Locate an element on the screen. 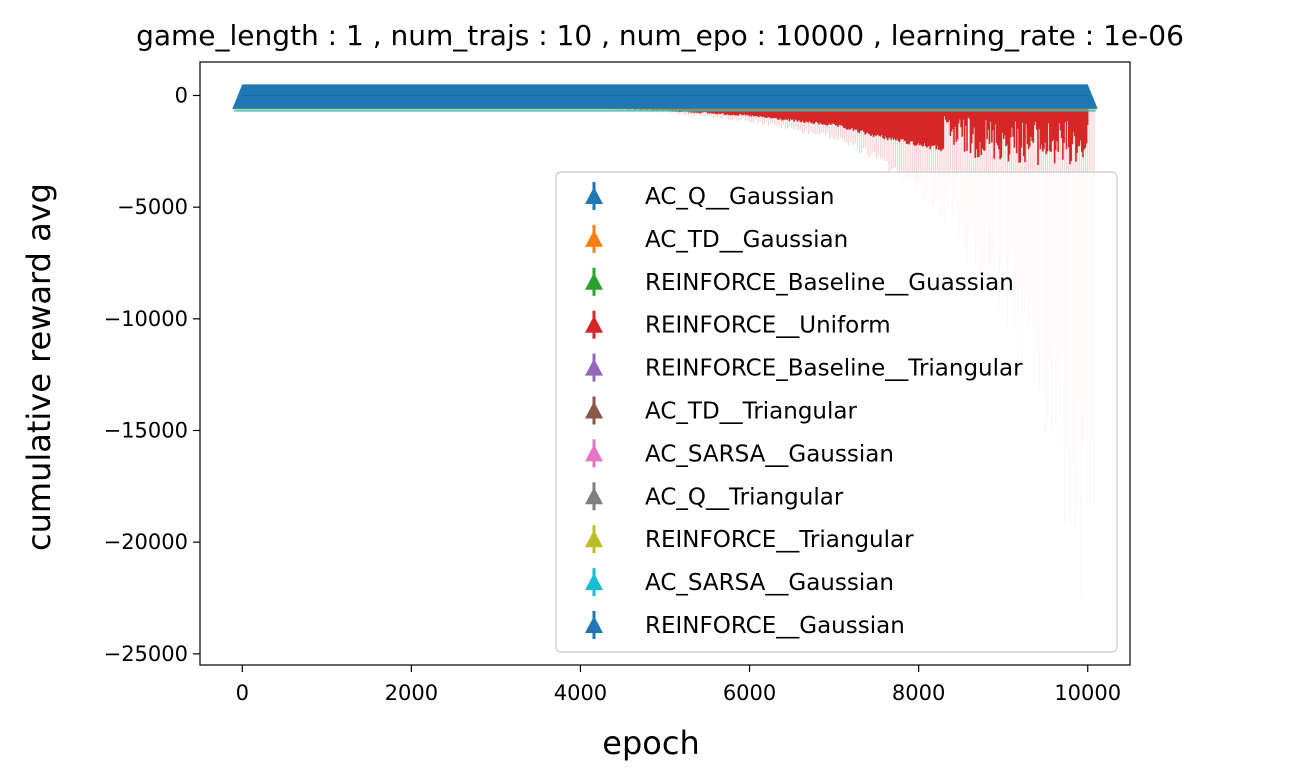  other-series-strip is located at coordinates (665, 109).